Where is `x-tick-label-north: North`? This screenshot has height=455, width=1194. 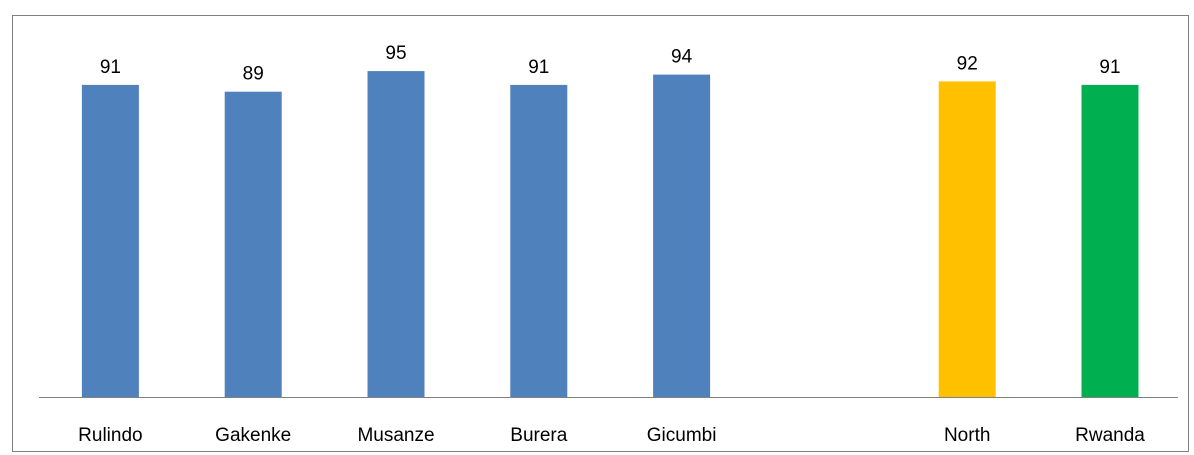
x-tick-label-north: North is located at coordinates (967, 435).